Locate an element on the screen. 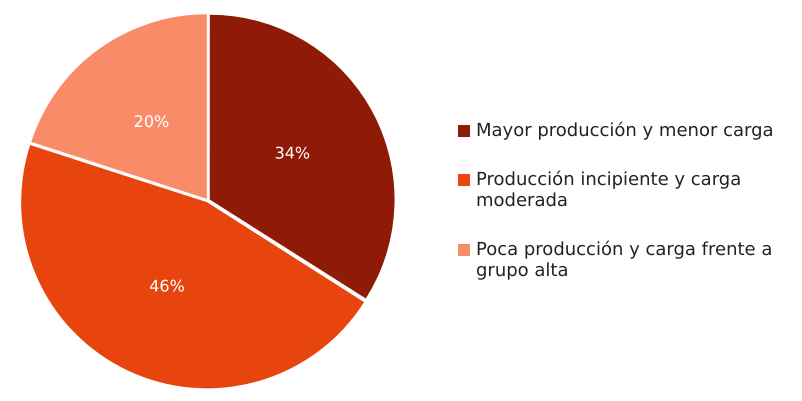  legend-label: Producción incipiente y carga moderada is located at coordinates (609, 190).